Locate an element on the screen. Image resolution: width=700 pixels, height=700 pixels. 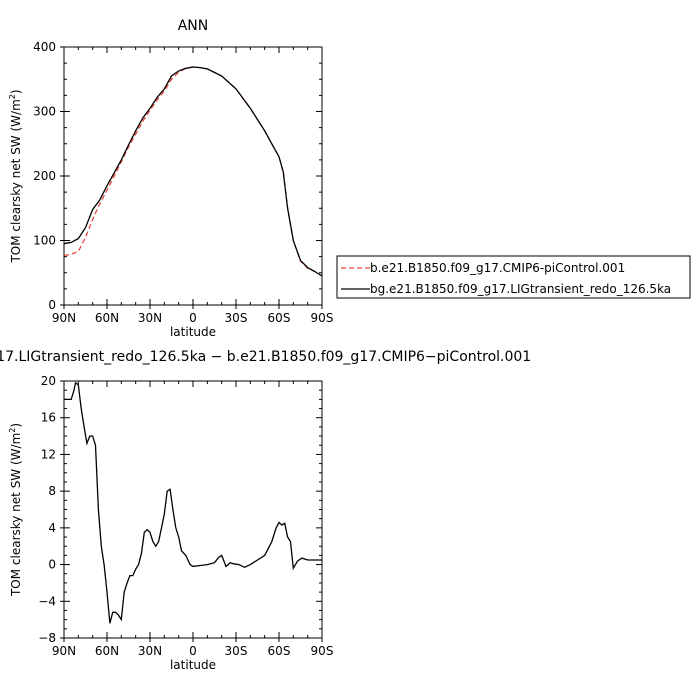
y-tick-label: 100 is located at coordinates (44, 241).